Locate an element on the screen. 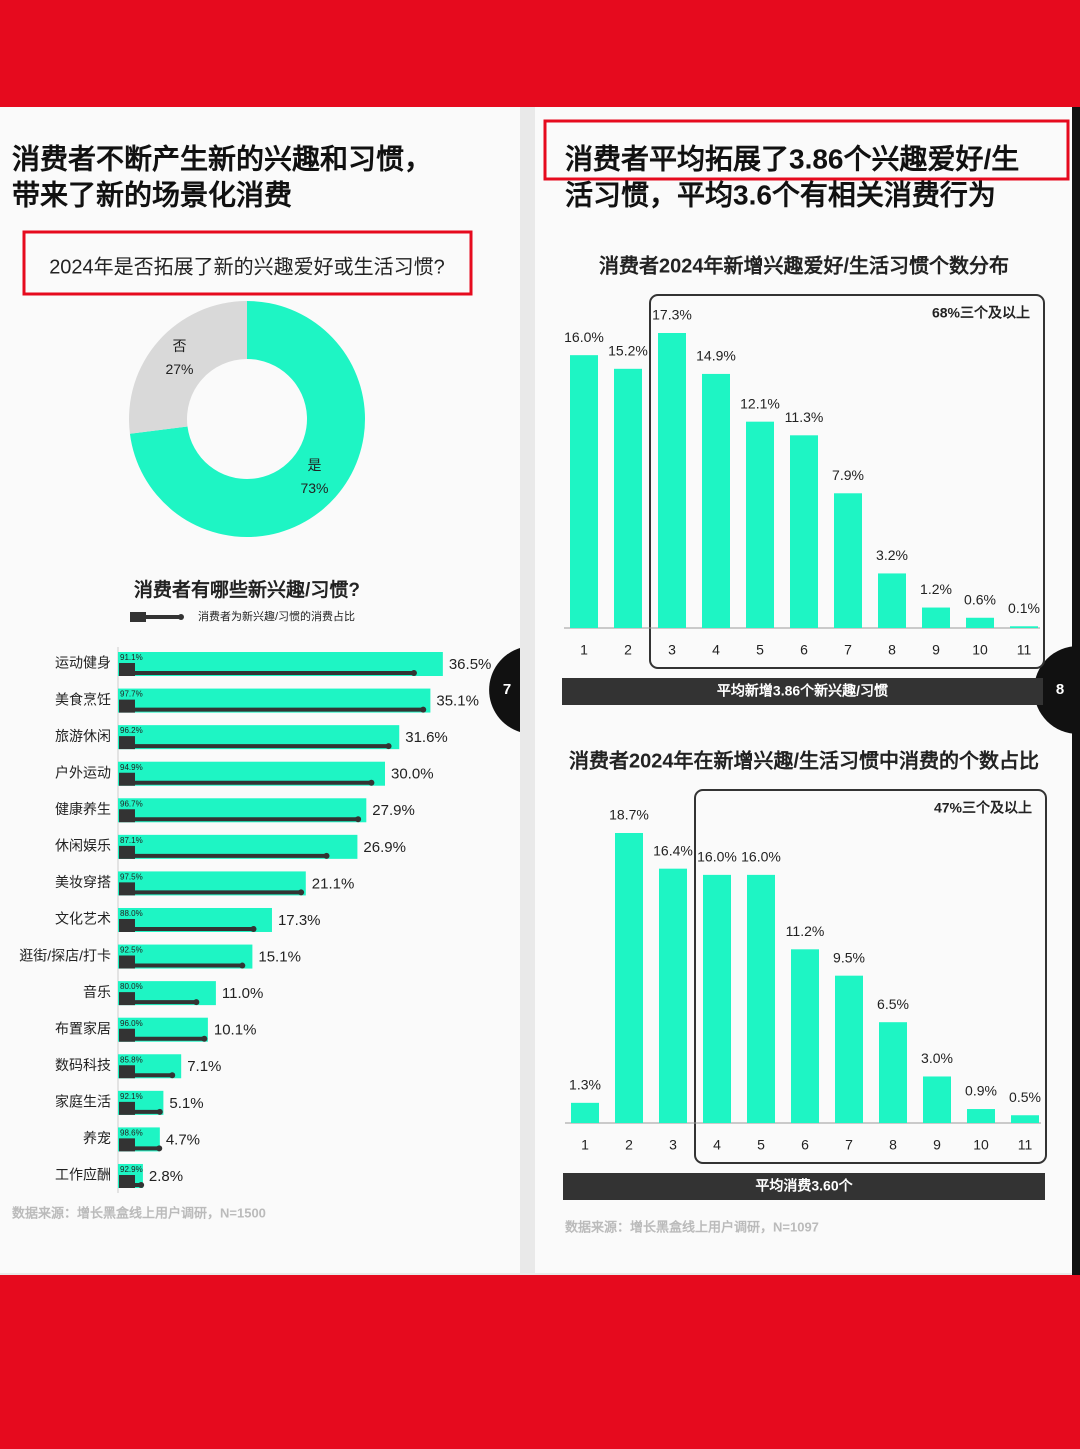 This screenshot has height=1449, width=1080. category-label: 数码科技 is located at coordinates (83, 1065).